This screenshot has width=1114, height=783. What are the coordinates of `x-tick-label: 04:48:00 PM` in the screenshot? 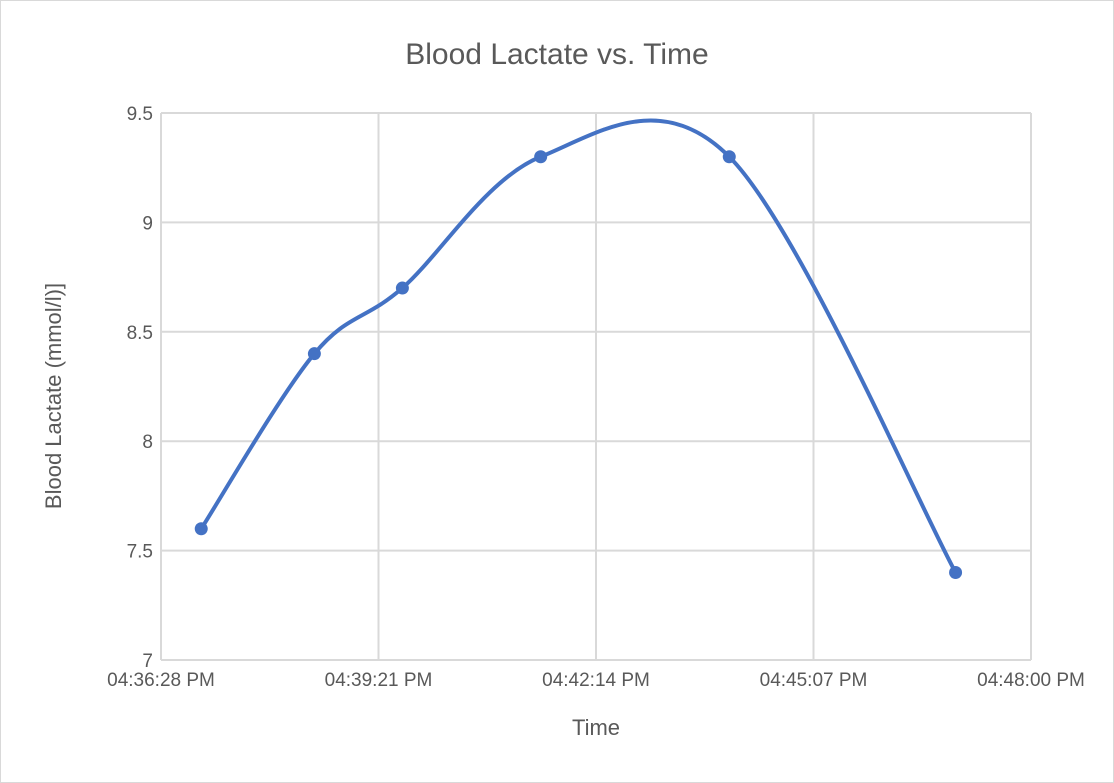 It's located at (1031, 680).